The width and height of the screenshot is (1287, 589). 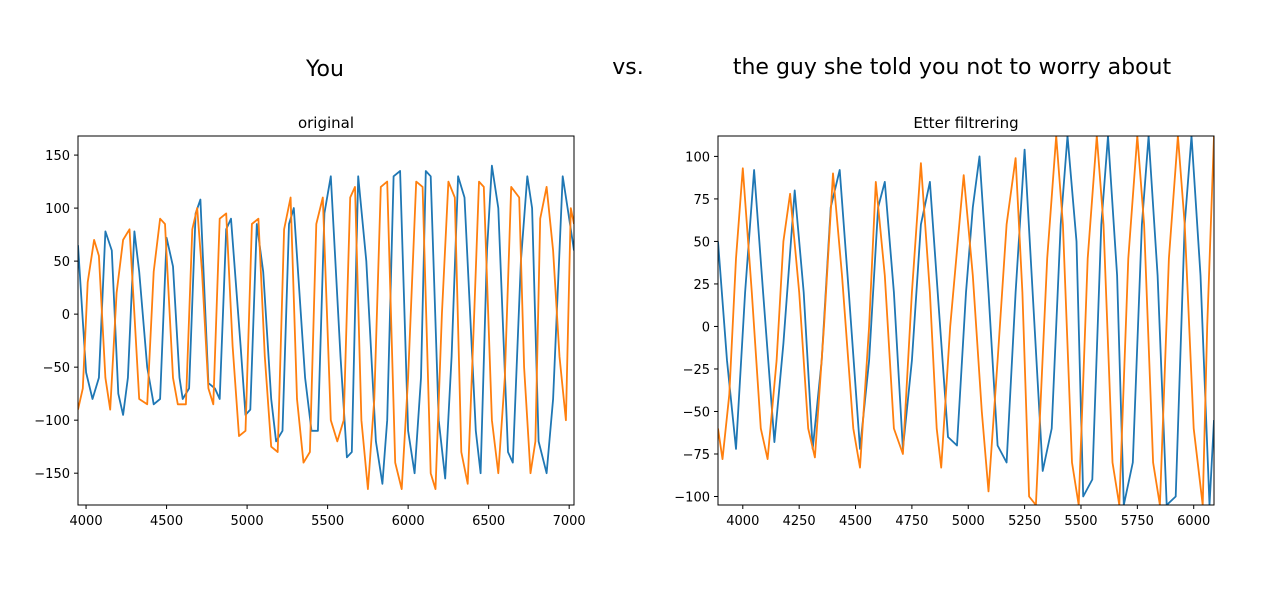 I want to click on y-tick-label: 150, so click(x=57, y=156).